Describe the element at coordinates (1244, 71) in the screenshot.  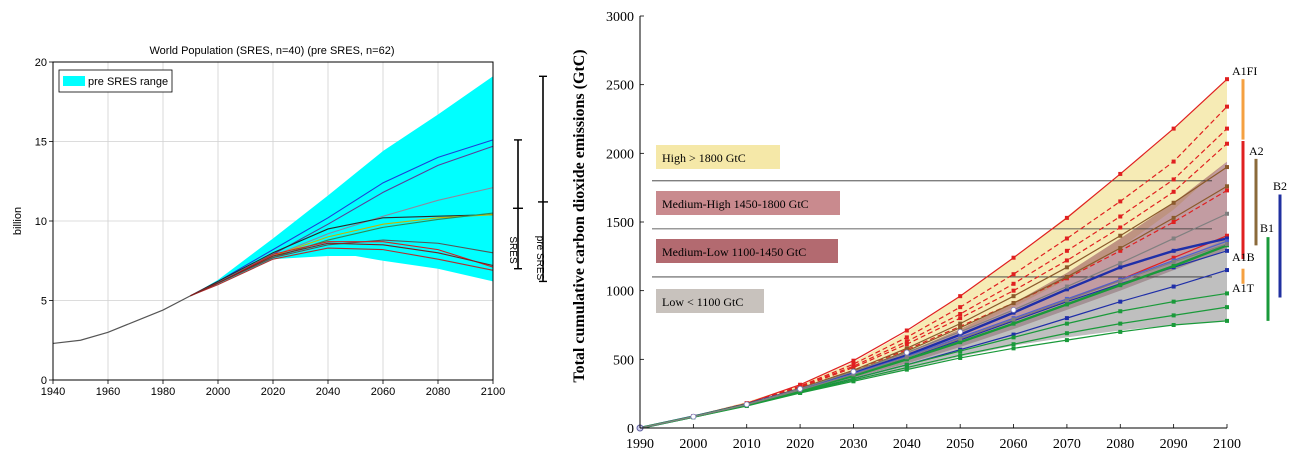
I see `scenario-label-a1fi: A1FI` at that location.